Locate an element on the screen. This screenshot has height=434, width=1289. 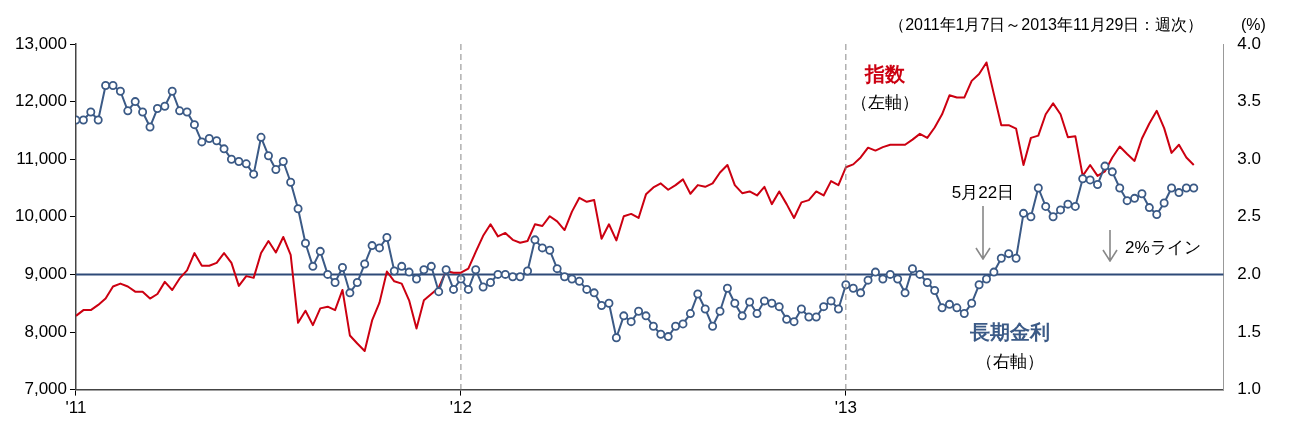
y-tick-label: 9,000 is located at coordinates (45, 274).